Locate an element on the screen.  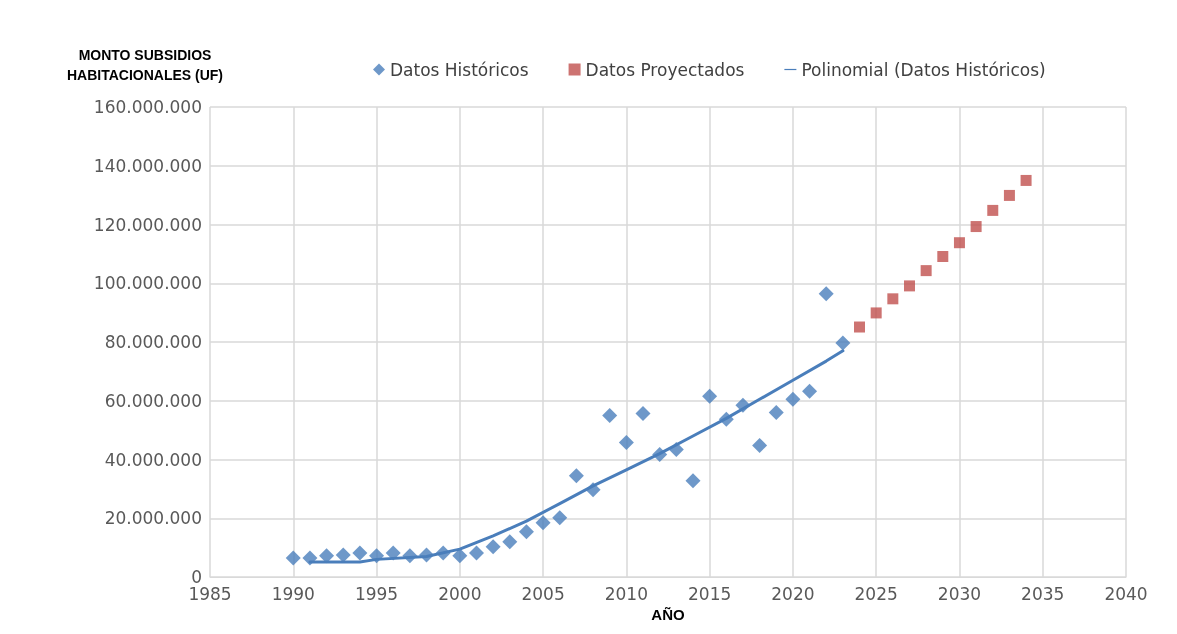
x-tick-label: 2025 is located at coordinates (876, 593).